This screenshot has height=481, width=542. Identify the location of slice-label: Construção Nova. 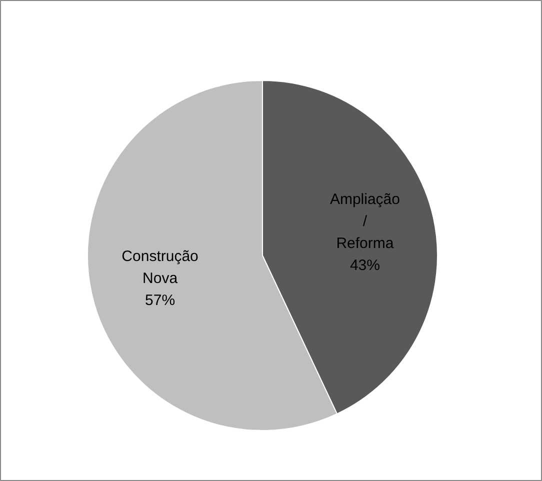
(160, 267).